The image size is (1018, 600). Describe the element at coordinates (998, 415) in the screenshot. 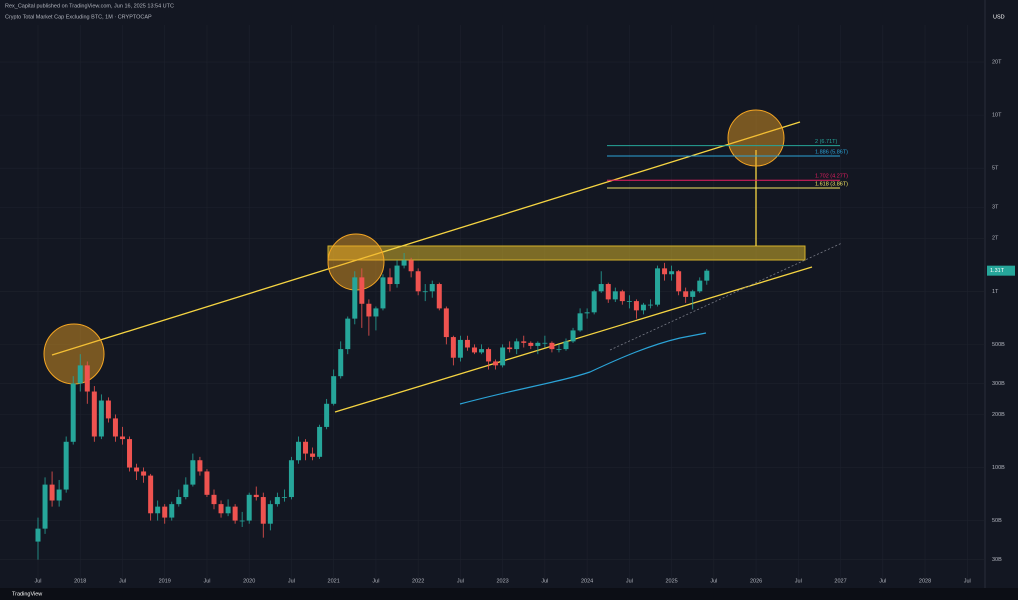

I see `y-tick-label: 200B` at that location.